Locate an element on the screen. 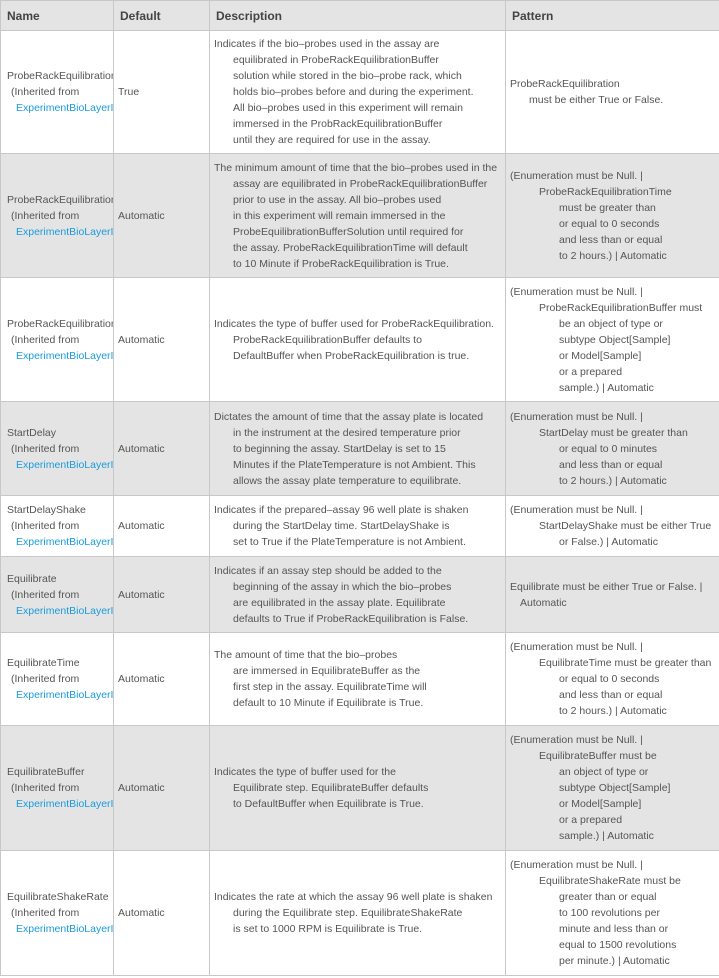 This screenshot has width=719, height=978. pattern-line: EquilibrateBuffer must be is located at coordinates (598, 756).